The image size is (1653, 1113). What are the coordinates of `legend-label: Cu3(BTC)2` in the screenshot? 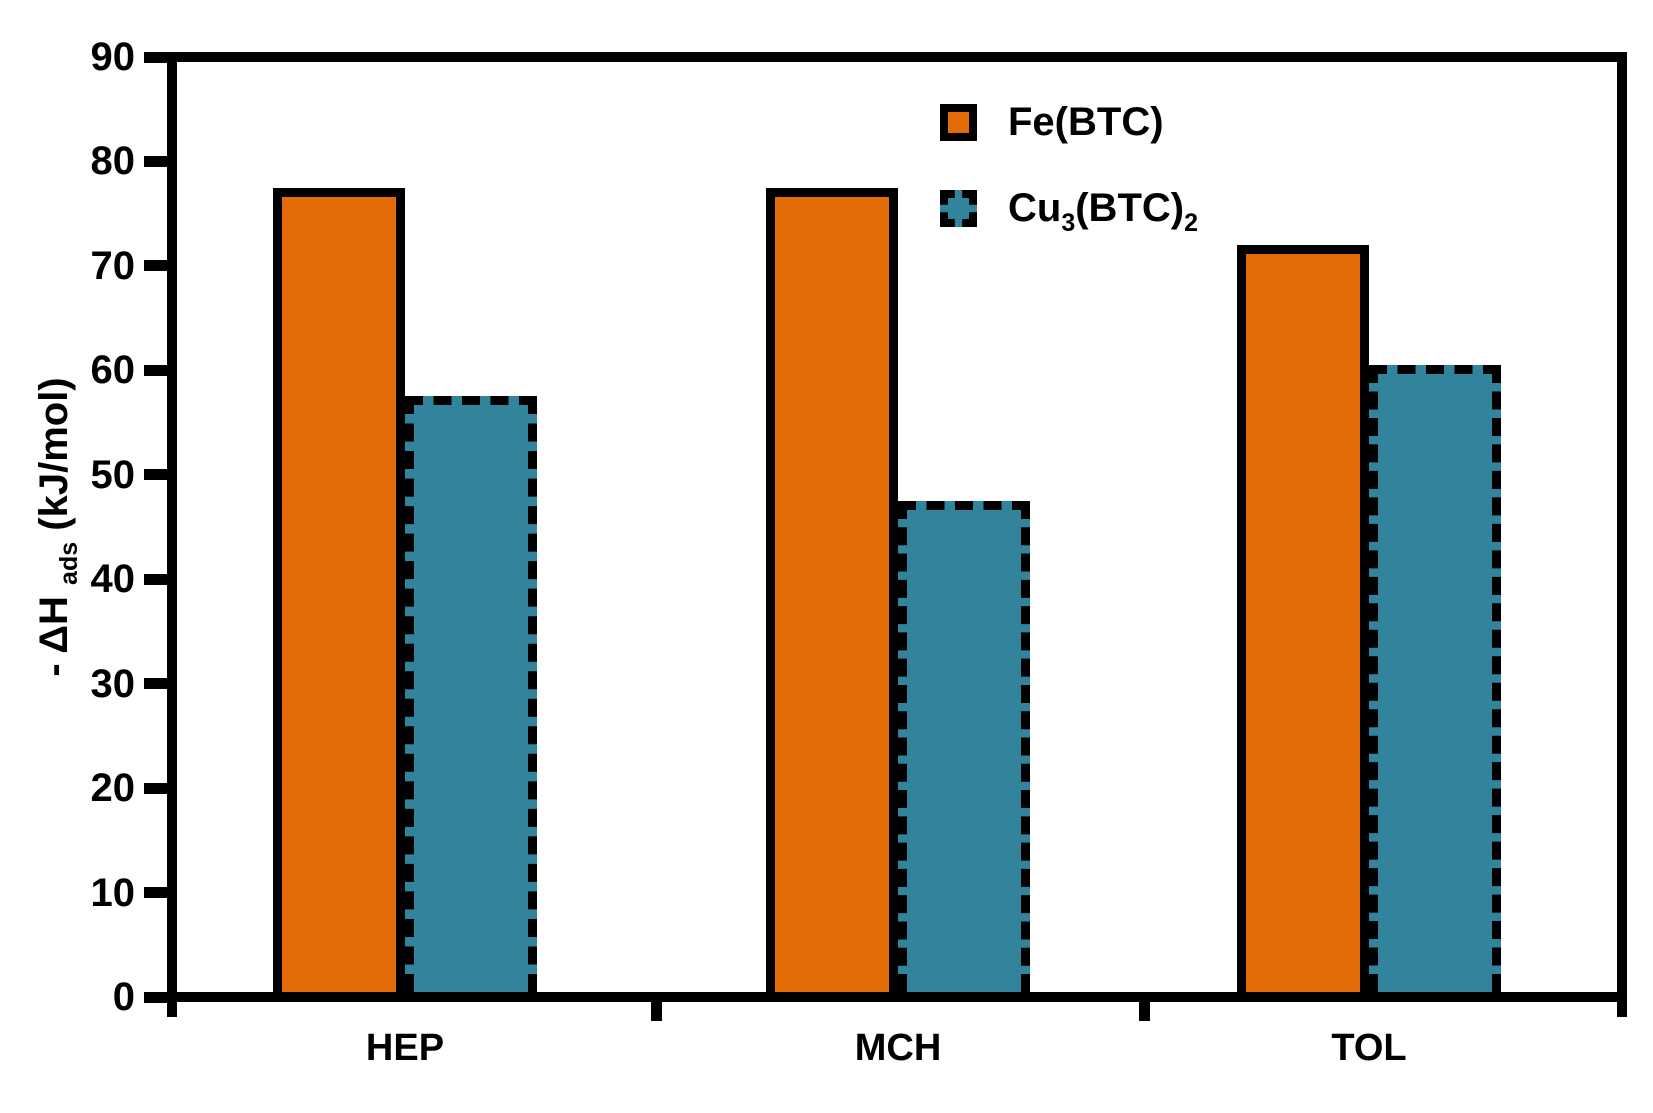 It's located at (1103, 211).